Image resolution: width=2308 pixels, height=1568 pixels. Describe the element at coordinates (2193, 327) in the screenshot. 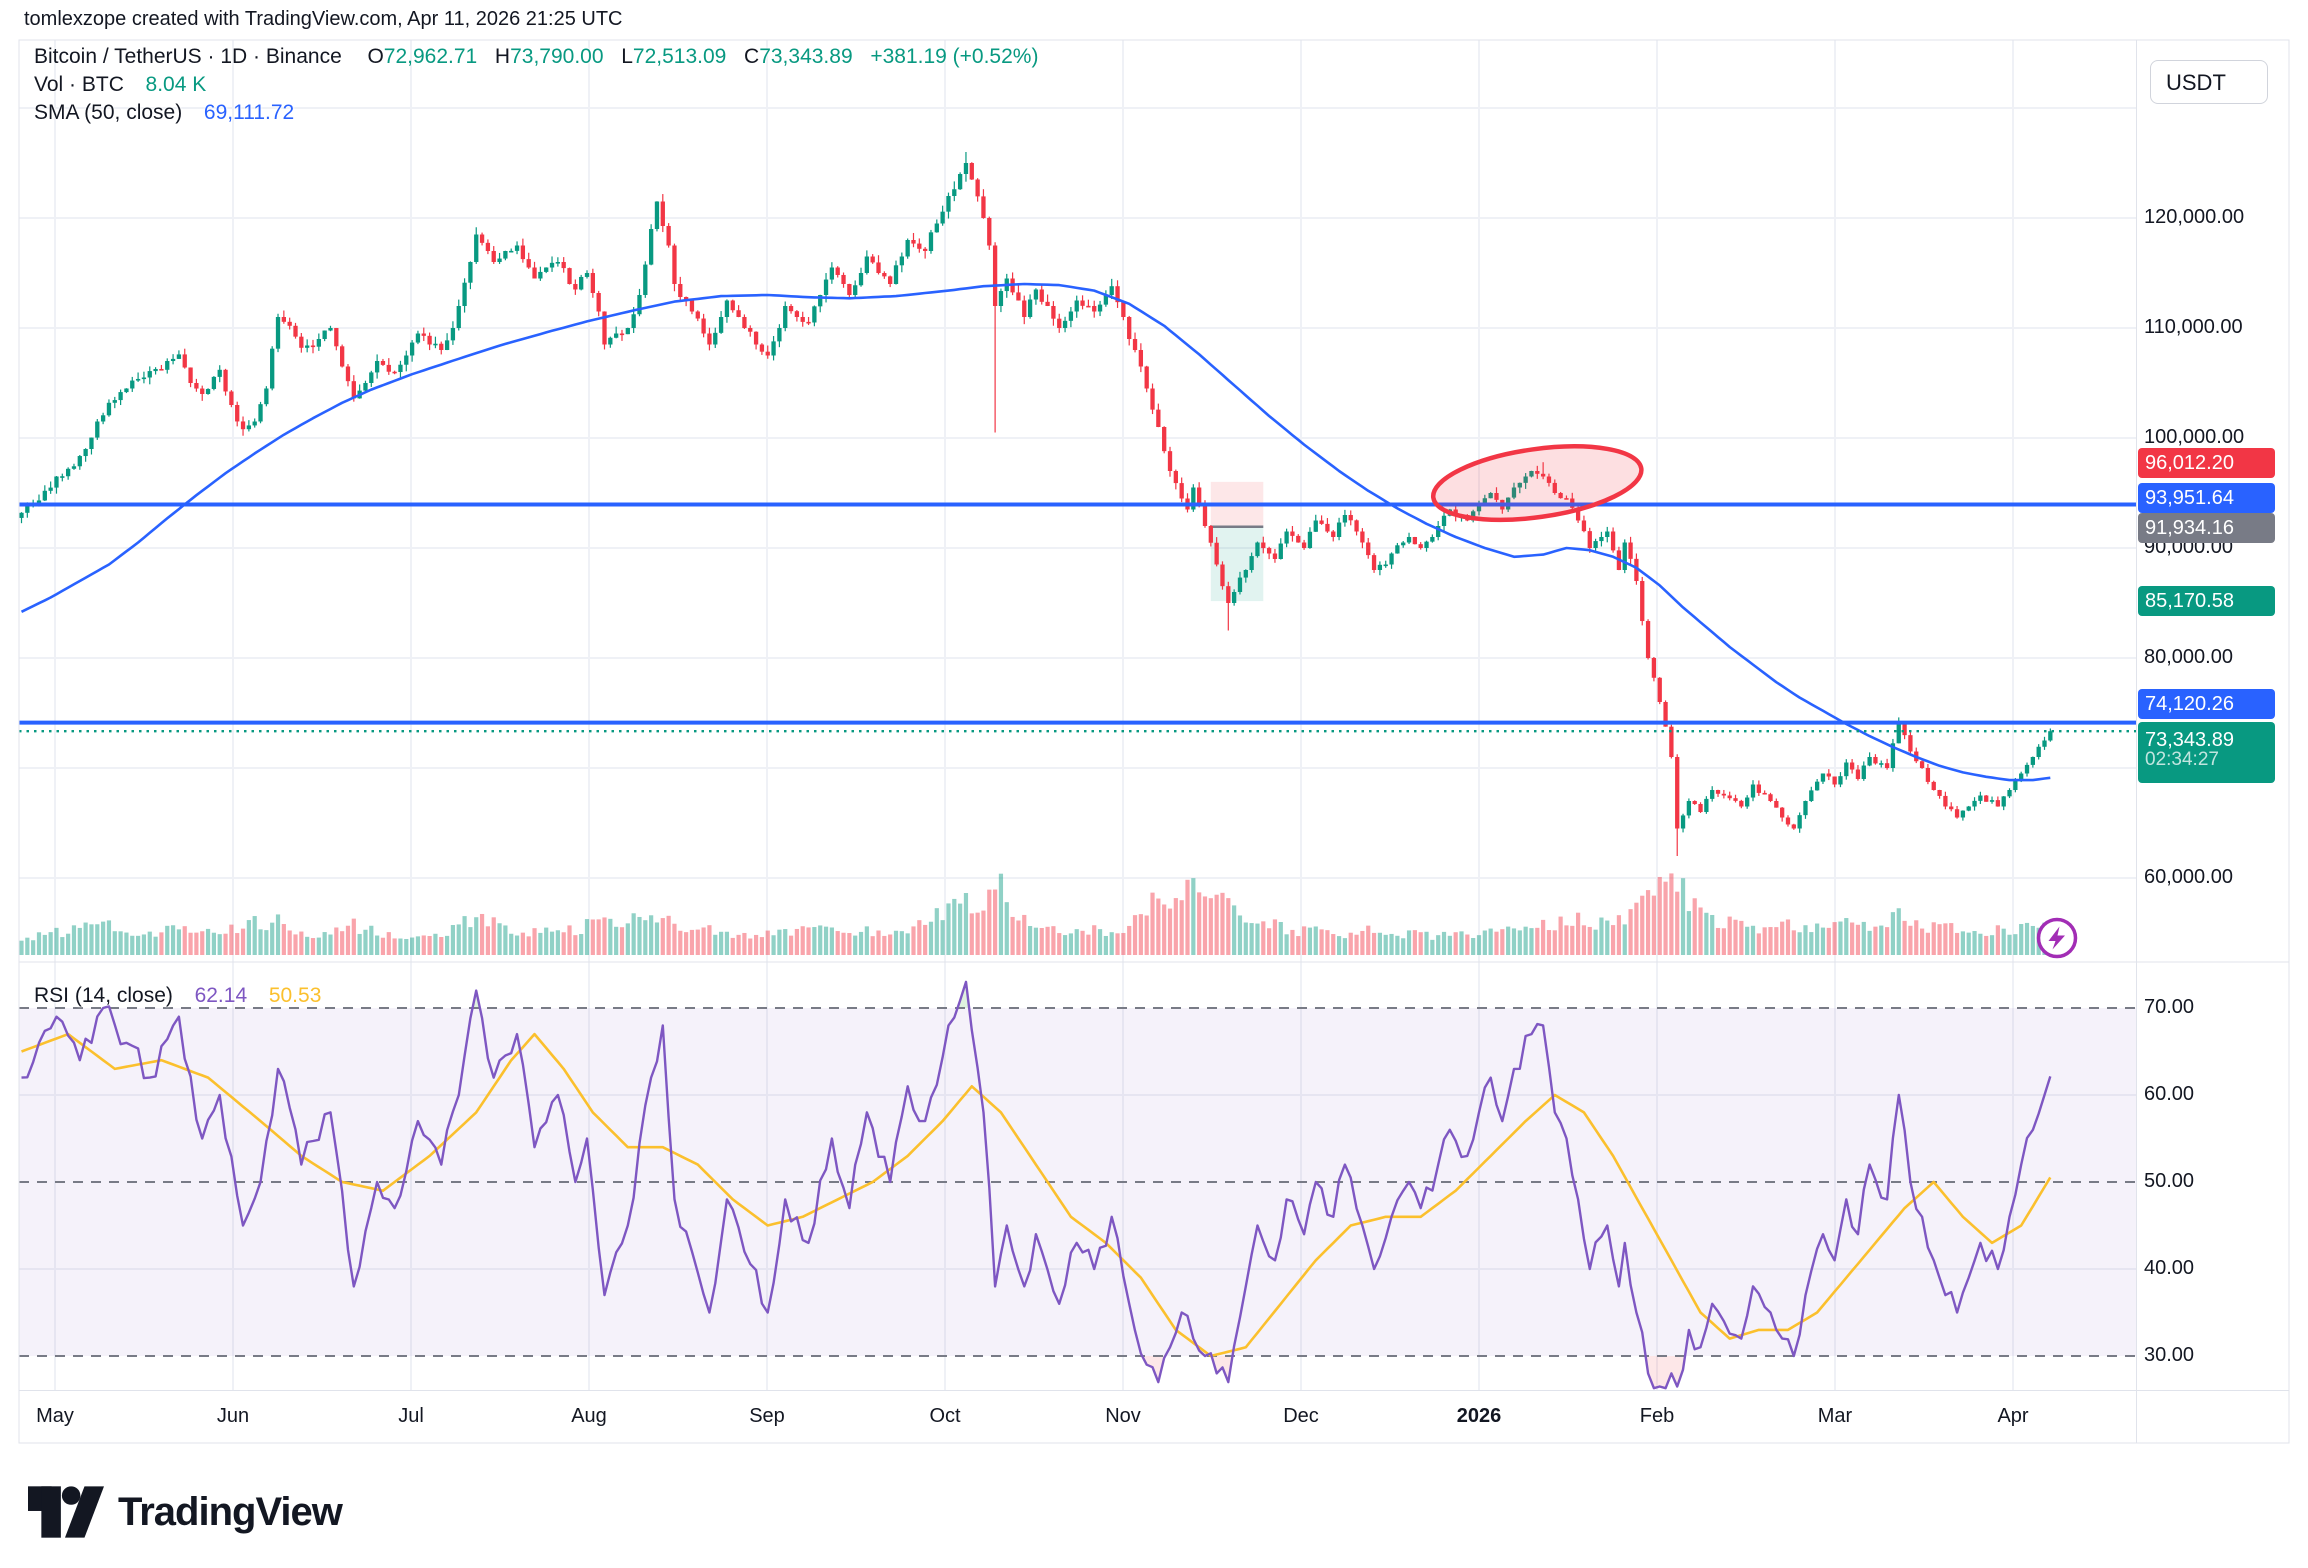

I see `price-tick-label: 110,000.00` at that location.